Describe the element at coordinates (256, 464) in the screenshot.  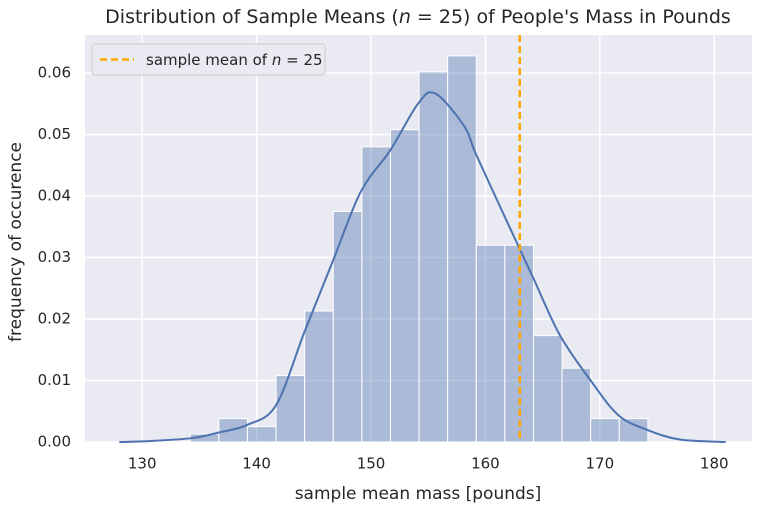
I see `x-tick-label: 140` at that location.